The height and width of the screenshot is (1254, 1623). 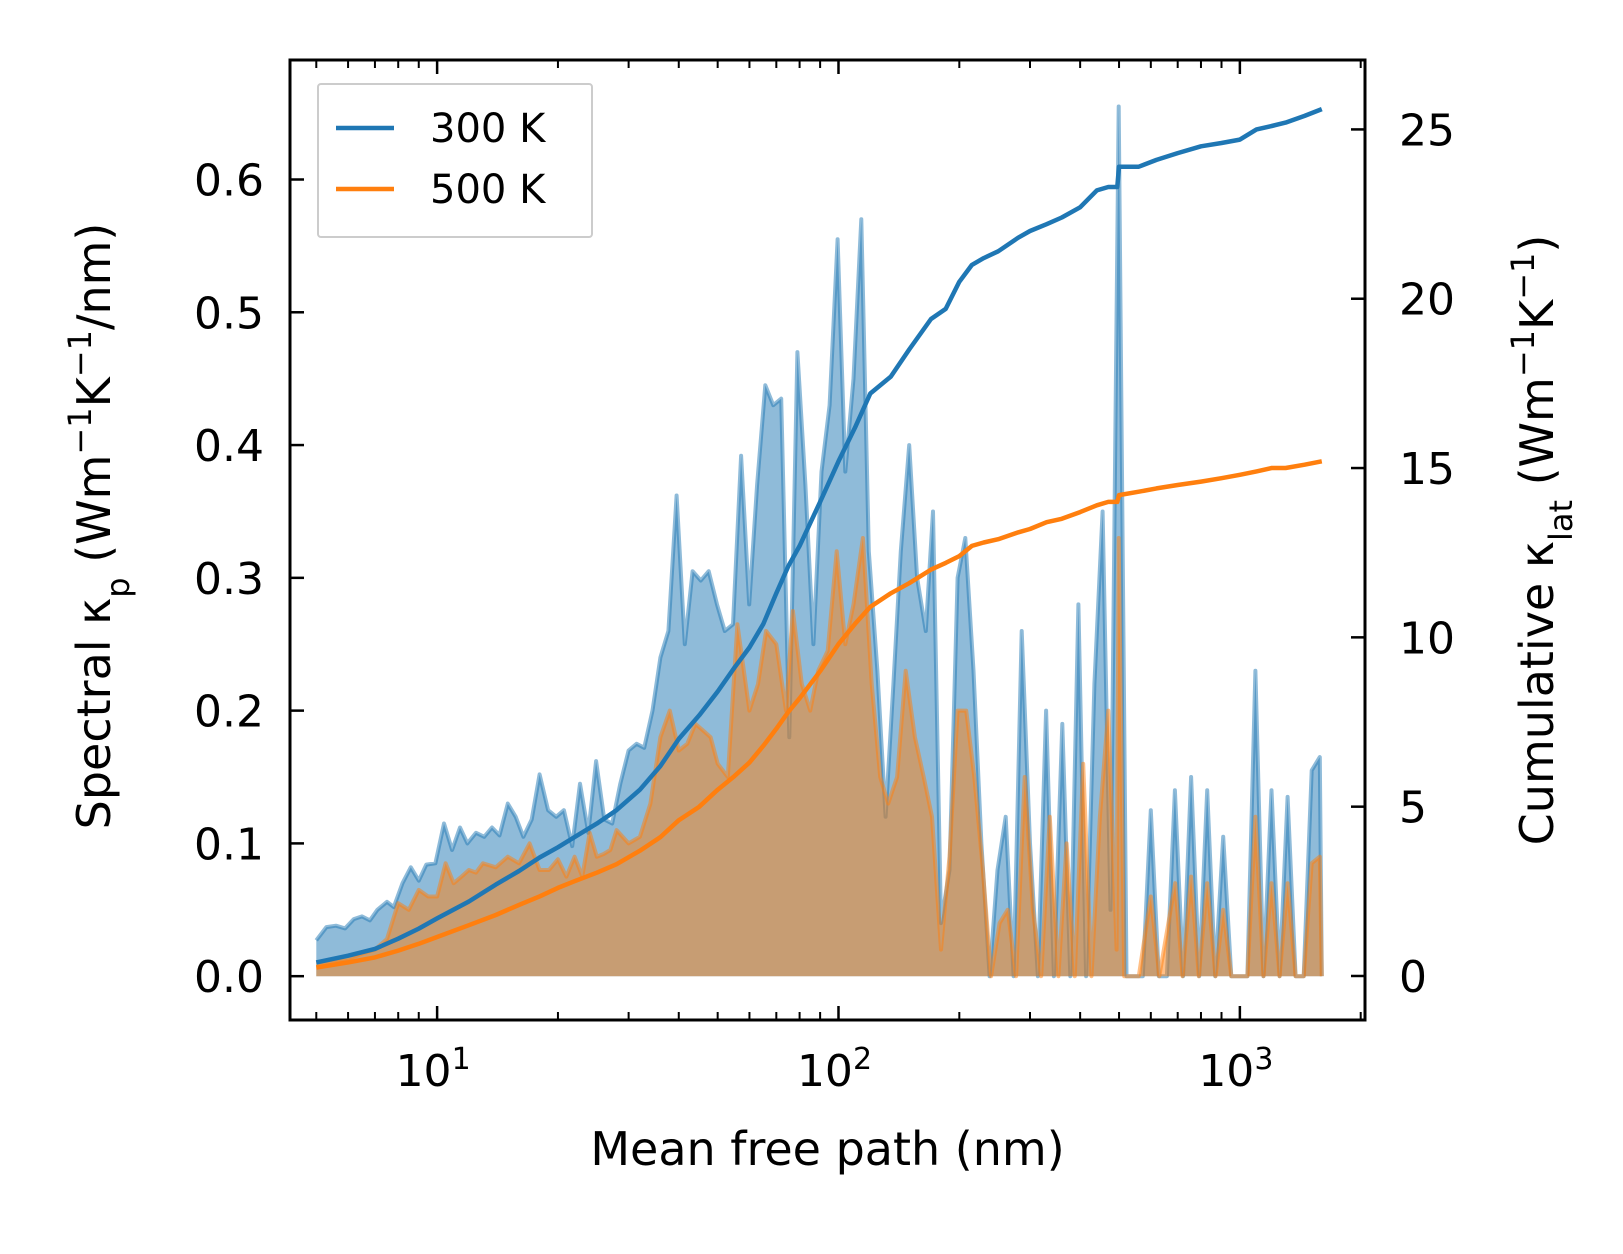 I want to click on legend-box, so click(x=455, y=160).